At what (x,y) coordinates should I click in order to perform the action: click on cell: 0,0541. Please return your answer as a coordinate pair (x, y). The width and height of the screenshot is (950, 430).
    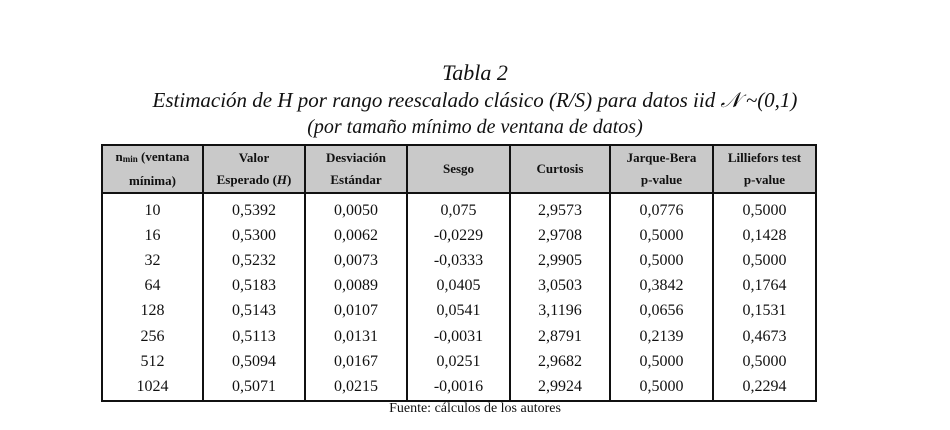
    Looking at the image, I should click on (458, 311).